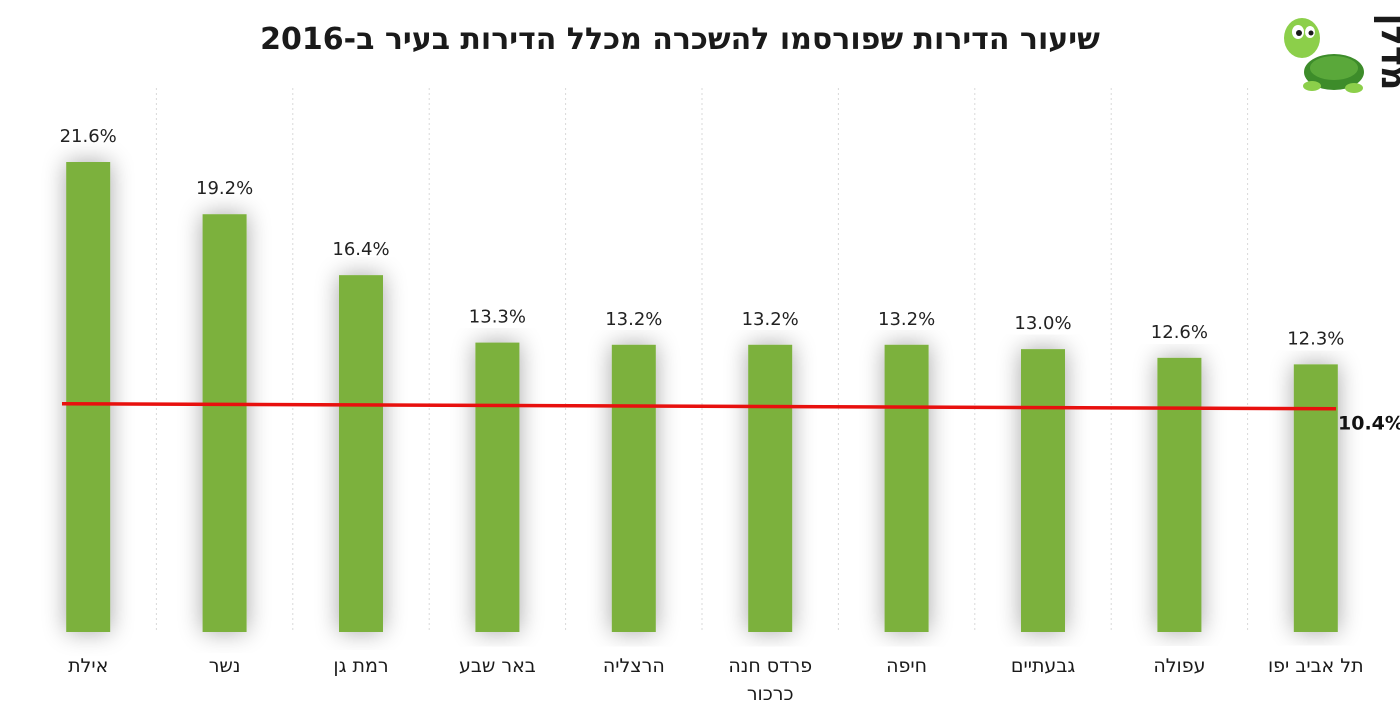 This screenshot has height=717, width=1400. I want to click on category-label: באר שבע, so click(497, 666).